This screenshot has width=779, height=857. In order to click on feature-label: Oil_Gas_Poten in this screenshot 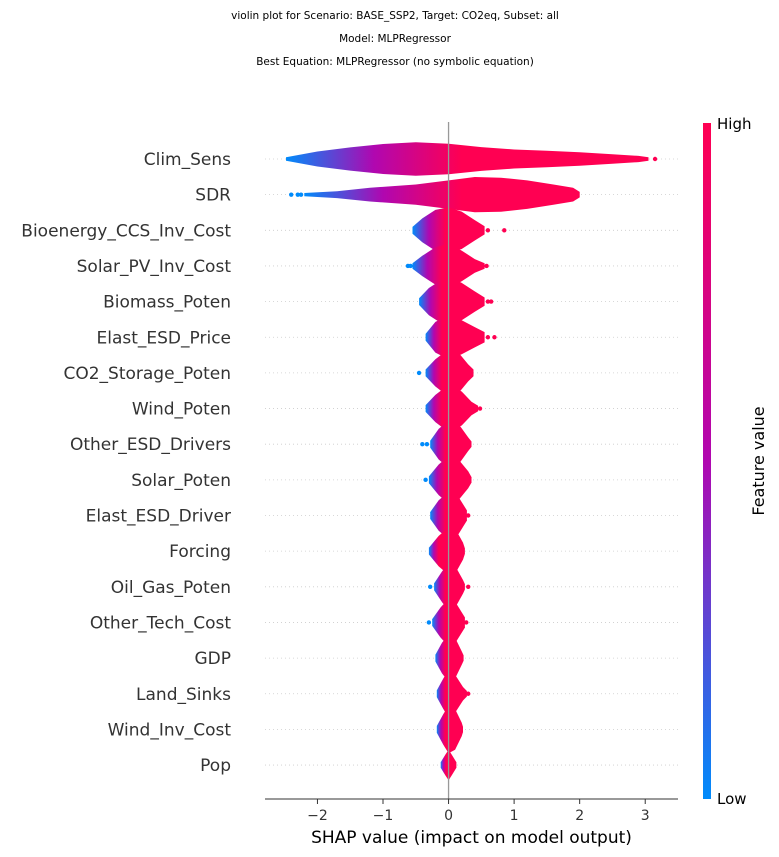, I will do `click(171, 588)`.